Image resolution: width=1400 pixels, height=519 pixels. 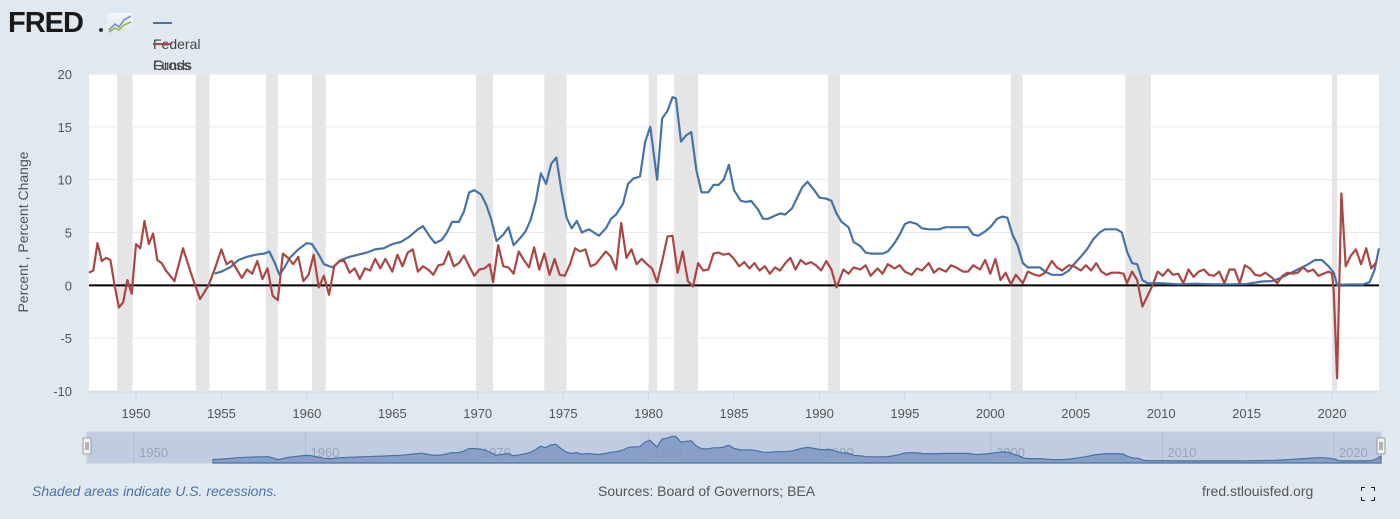 What do you see at coordinates (707, 491) in the screenshot?
I see `sources-text: Sources: Board of Governors; BEA` at bounding box center [707, 491].